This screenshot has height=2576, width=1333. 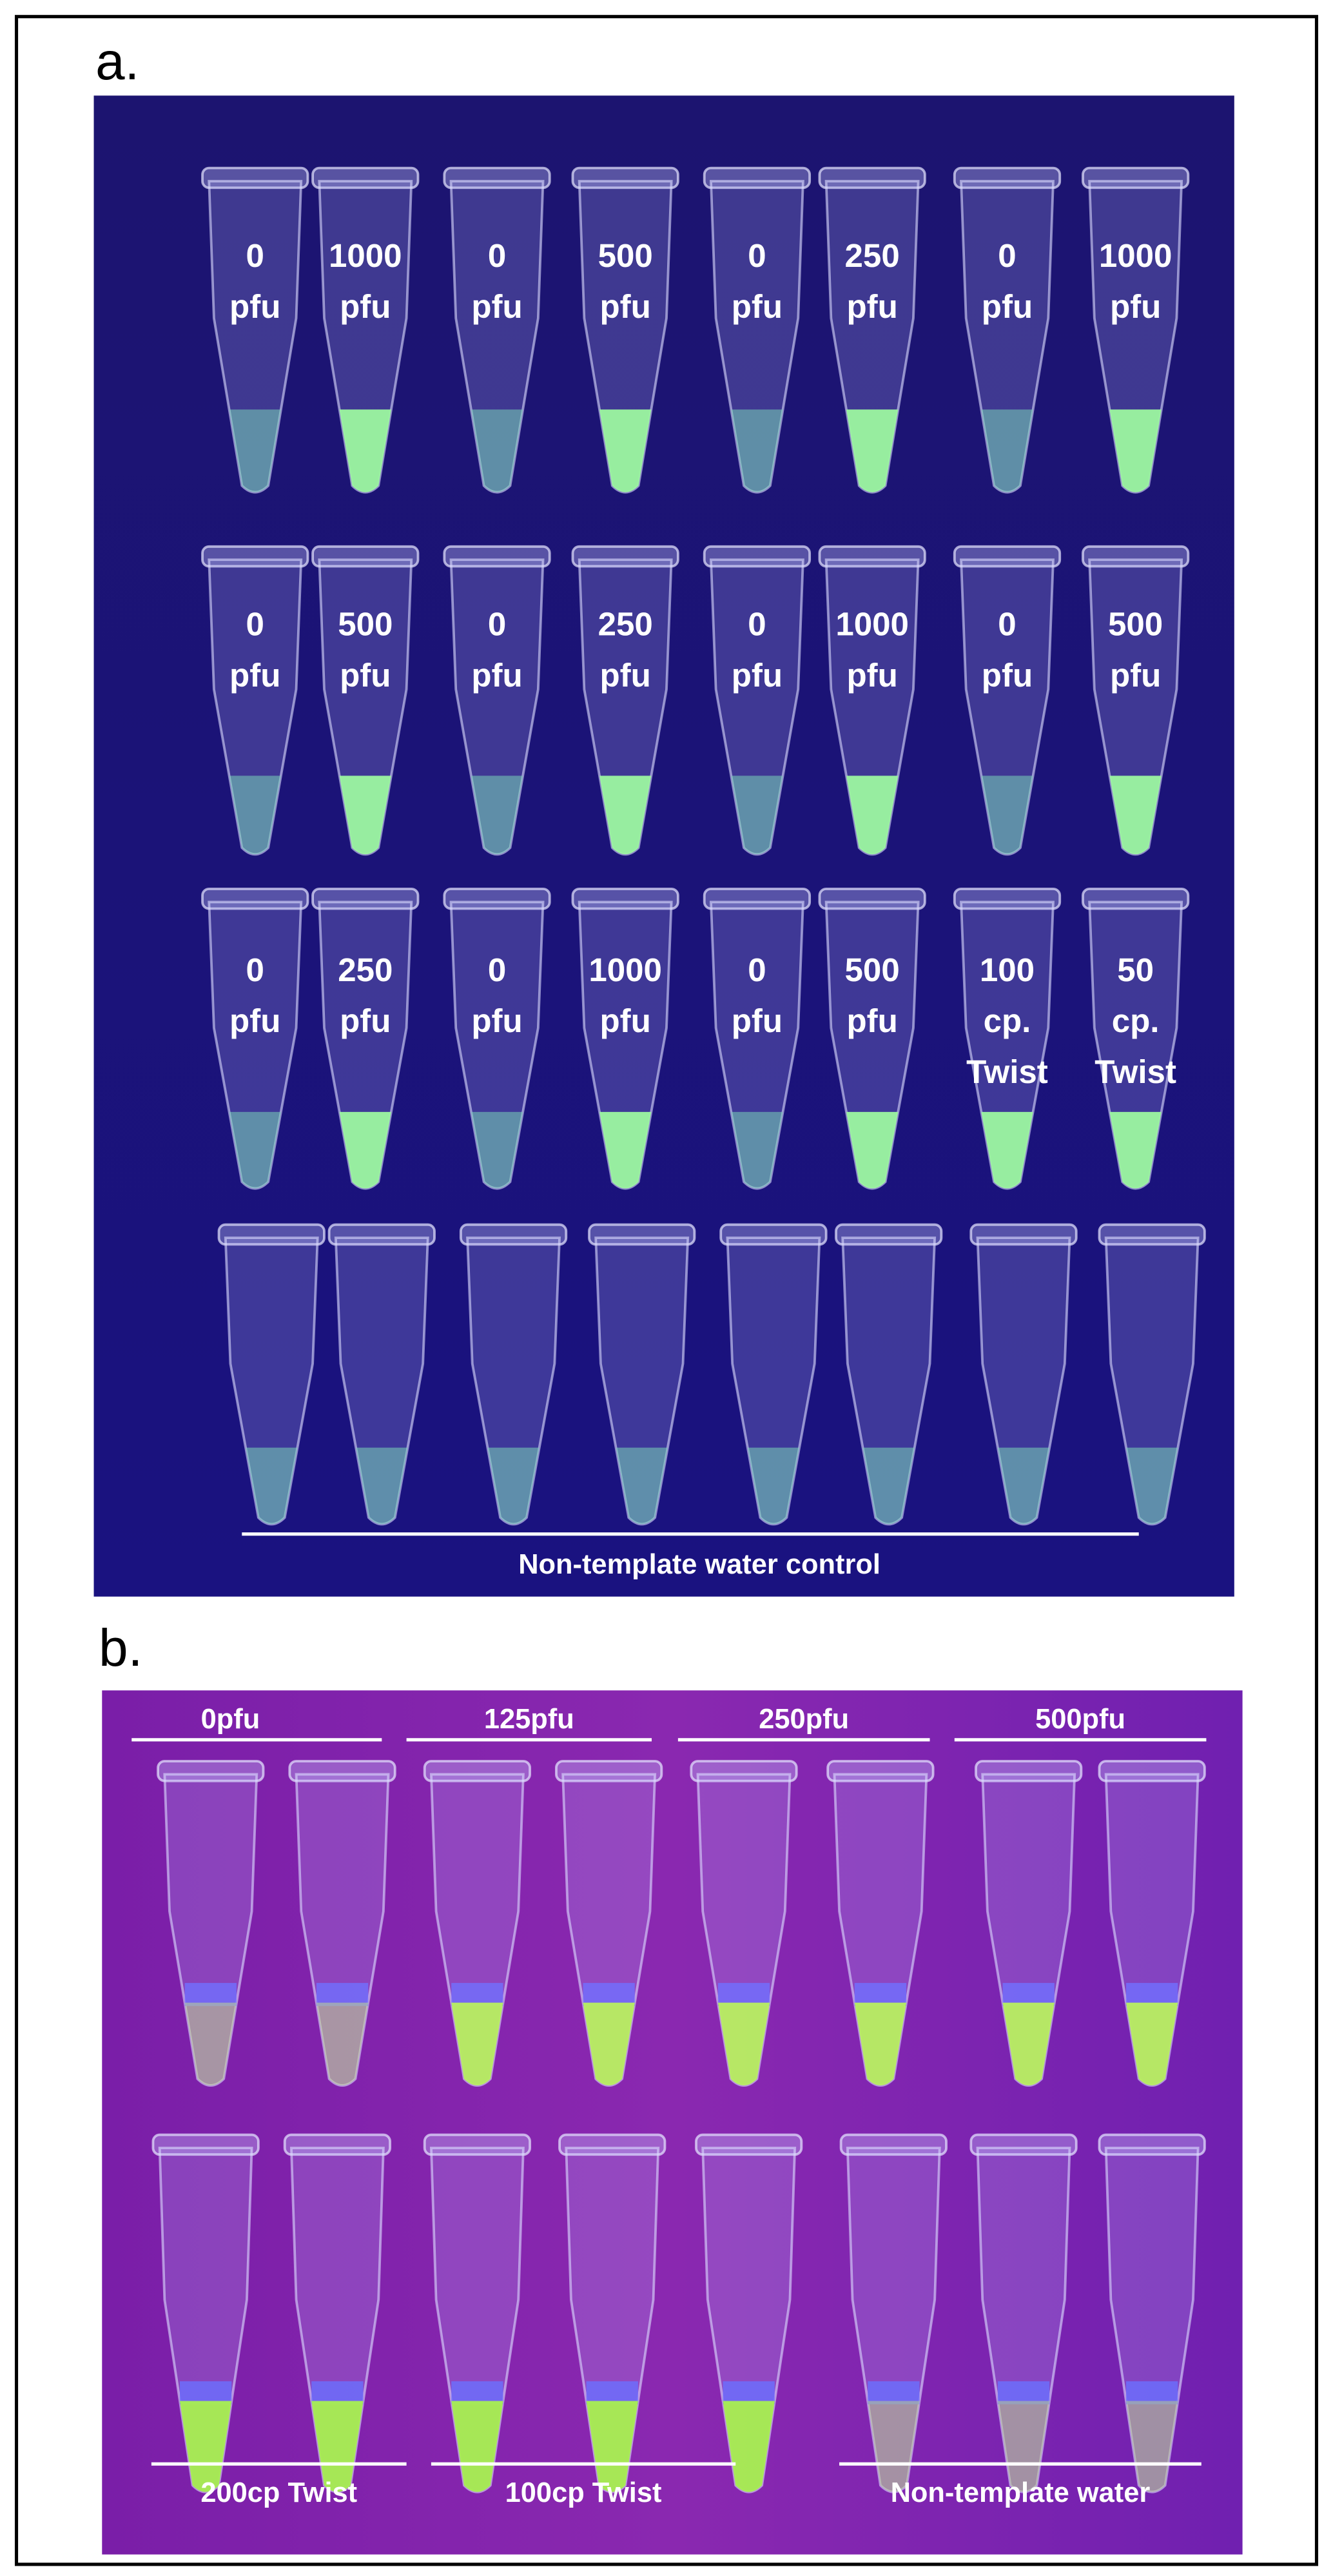 What do you see at coordinates (1135, 1071) in the screenshot?
I see `tube-label: Twist` at bounding box center [1135, 1071].